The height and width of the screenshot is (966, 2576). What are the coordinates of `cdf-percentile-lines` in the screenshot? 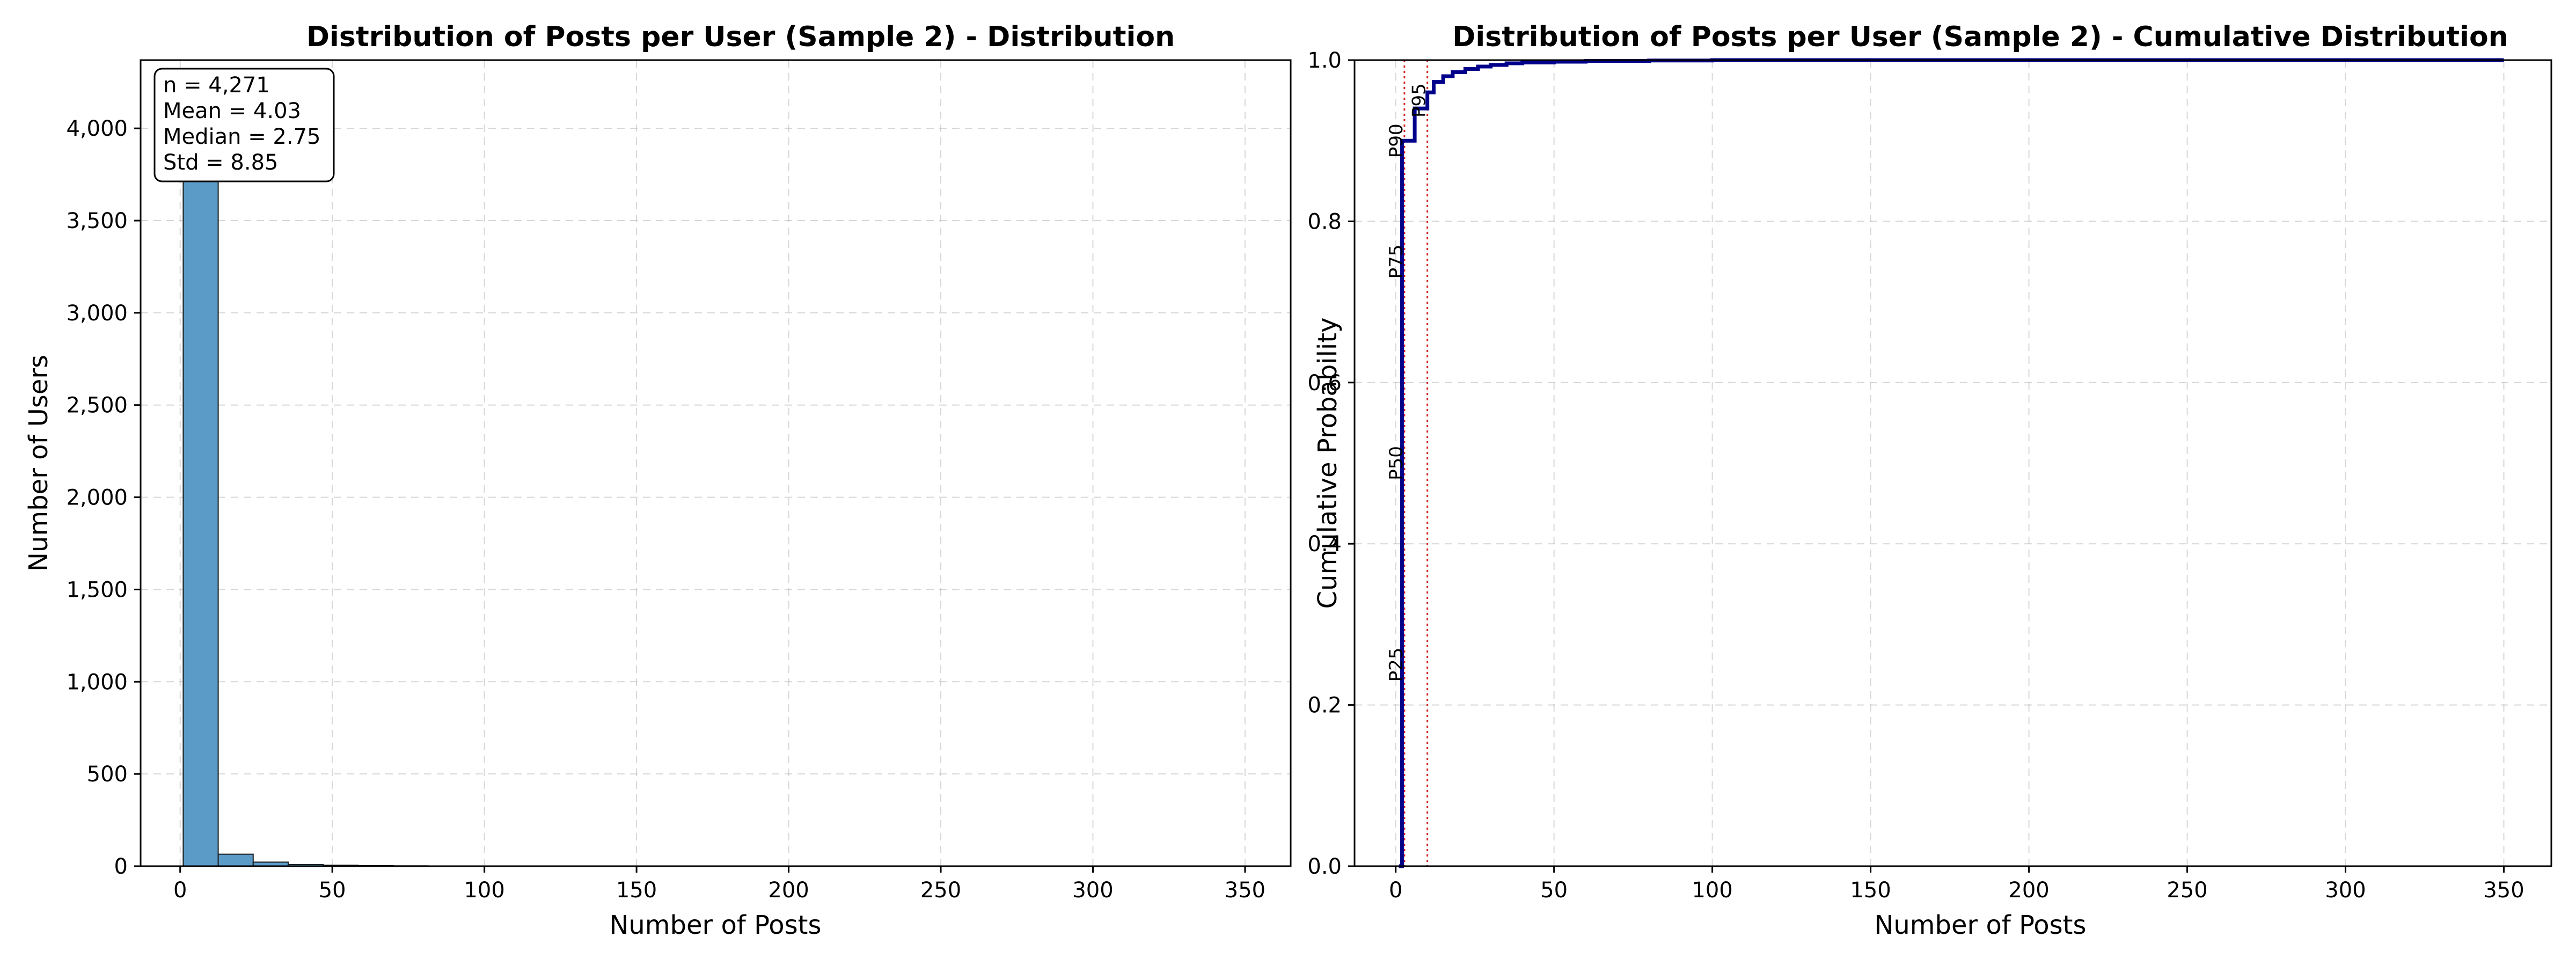 It's located at (1416, 463).